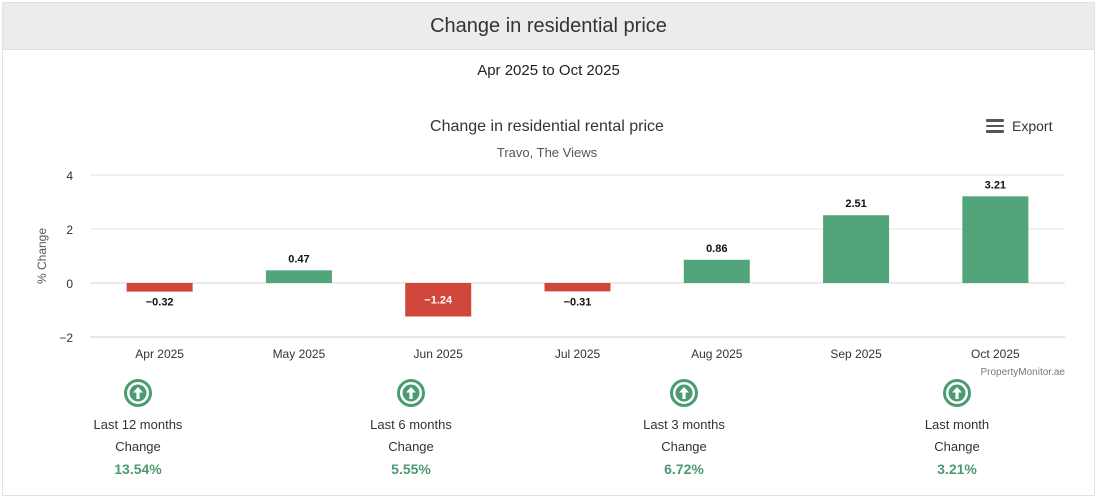  Describe the element at coordinates (716, 249) in the screenshot. I see `data-label: 0.86` at that location.